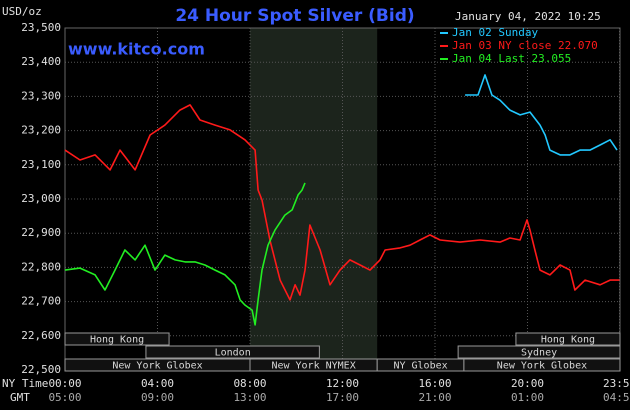 The height and width of the screenshot is (410, 630). What do you see at coordinates (495, 32) in the screenshot?
I see `legend-label: Jan 02 Sunday` at bounding box center [495, 32].